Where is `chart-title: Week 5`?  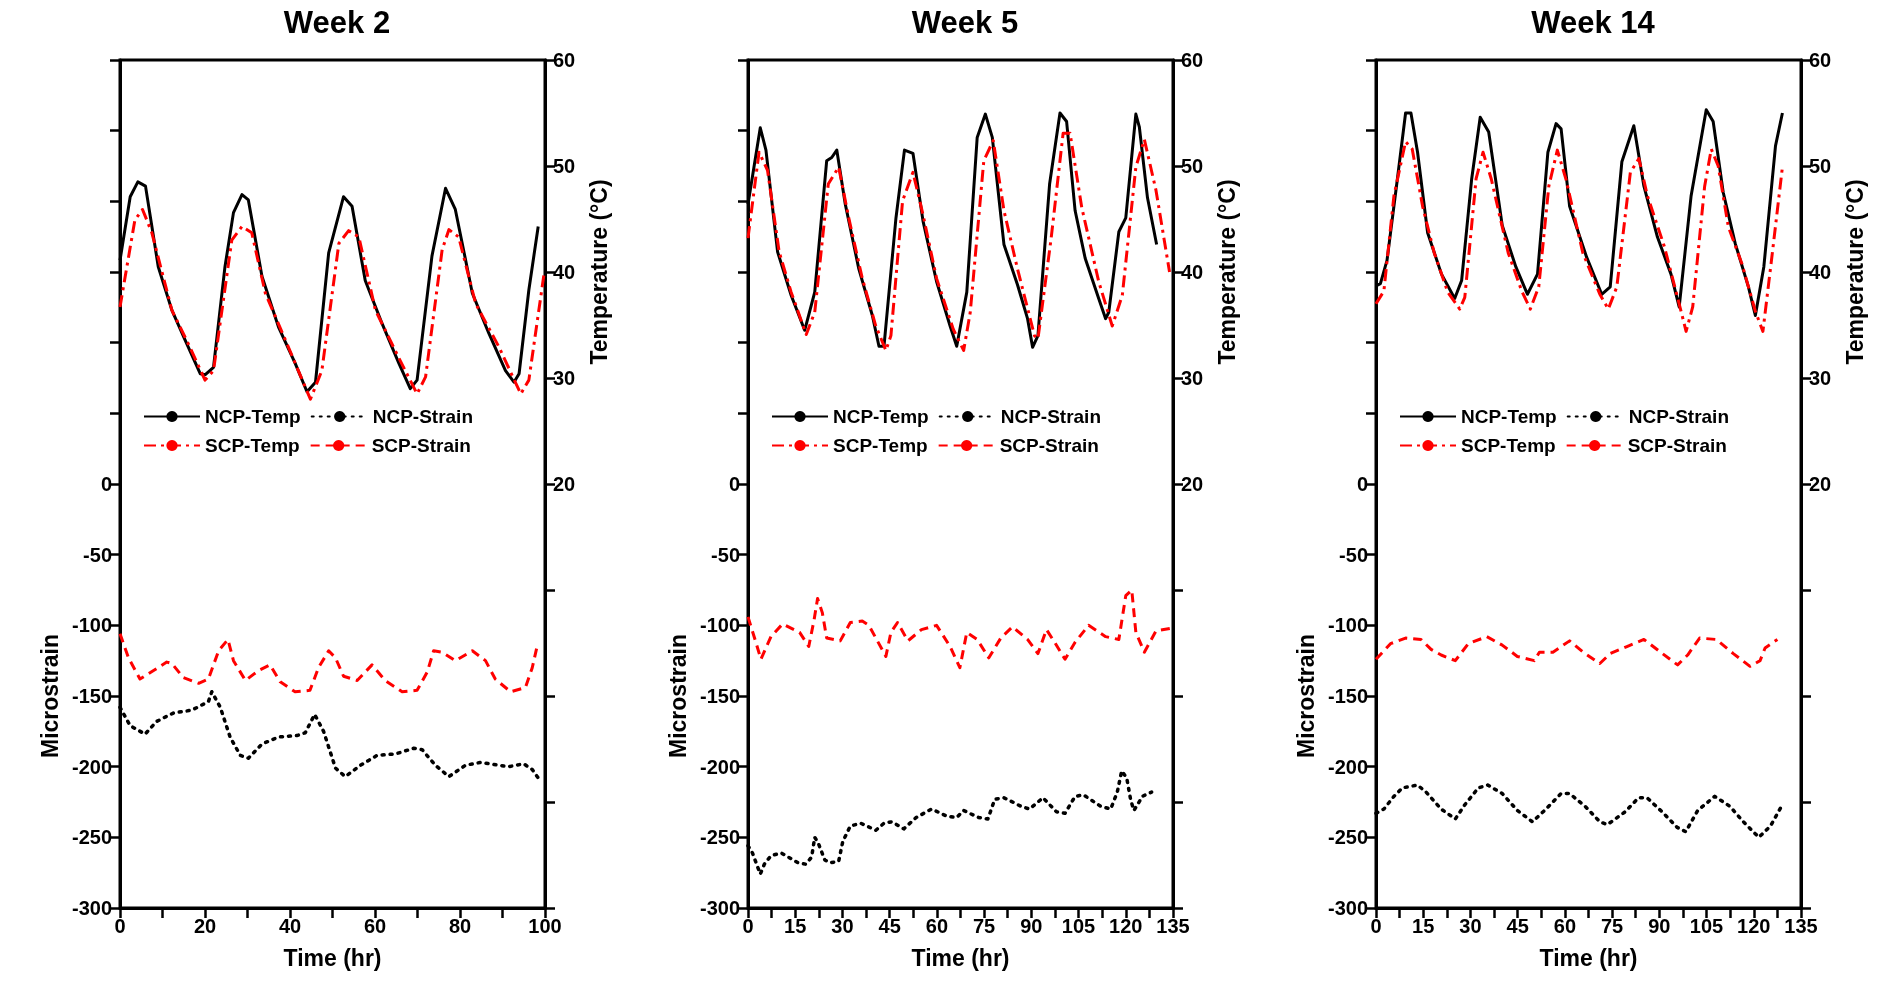
chart-title: Week 5 is located at coordinates (965, 22).